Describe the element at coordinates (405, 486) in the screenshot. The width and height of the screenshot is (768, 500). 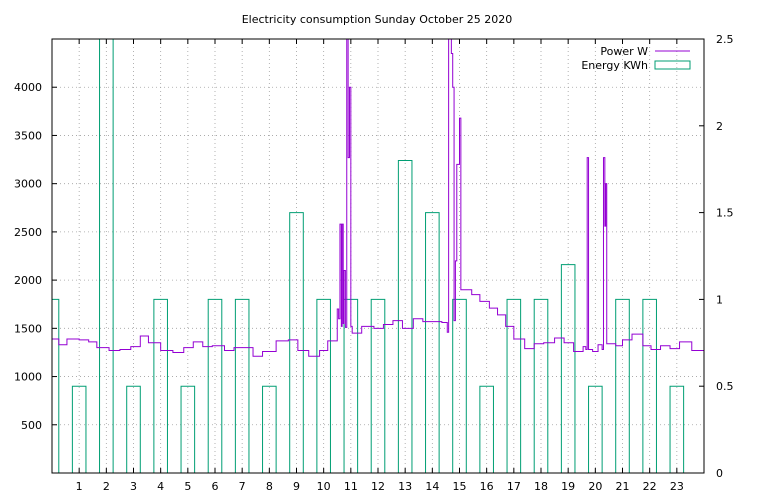
I see `x-tick-label: 13` at that location.